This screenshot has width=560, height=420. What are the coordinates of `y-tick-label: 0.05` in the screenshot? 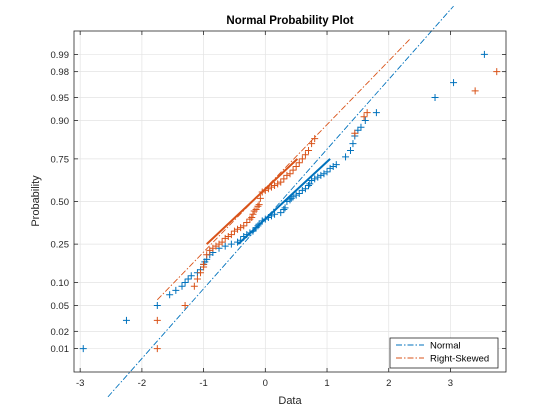 It's located at (60, 306).